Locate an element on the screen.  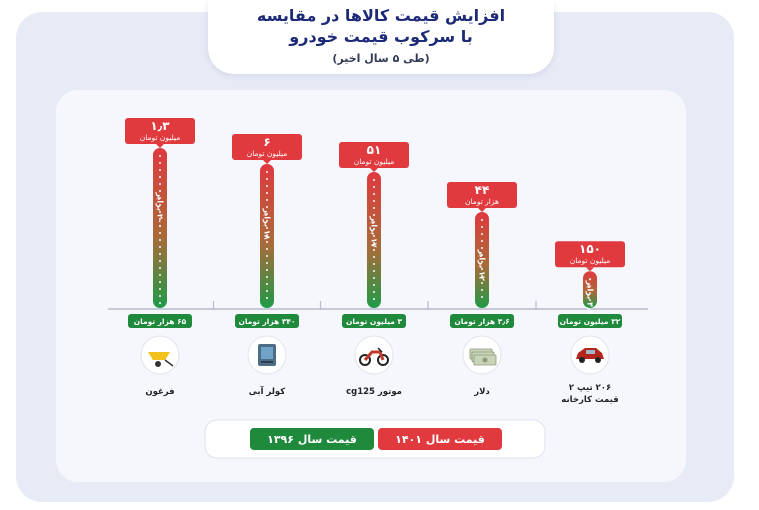
new-price-value: ۱٫۳ is located at coordinates (160, 126).